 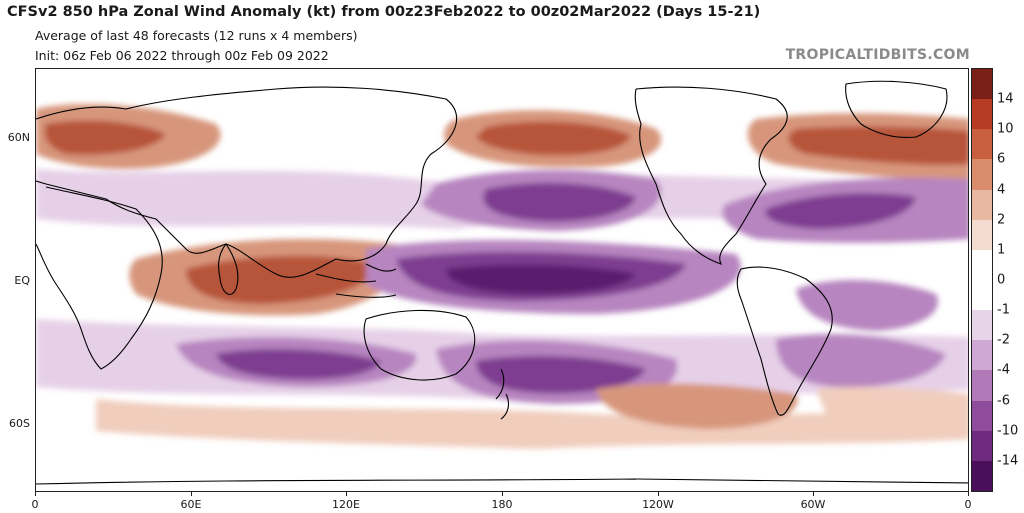 What do you see at coordinates (1001, 220) in the screenshot?
I see `colorbar-label: 2` at bounding box center [1001, 220].